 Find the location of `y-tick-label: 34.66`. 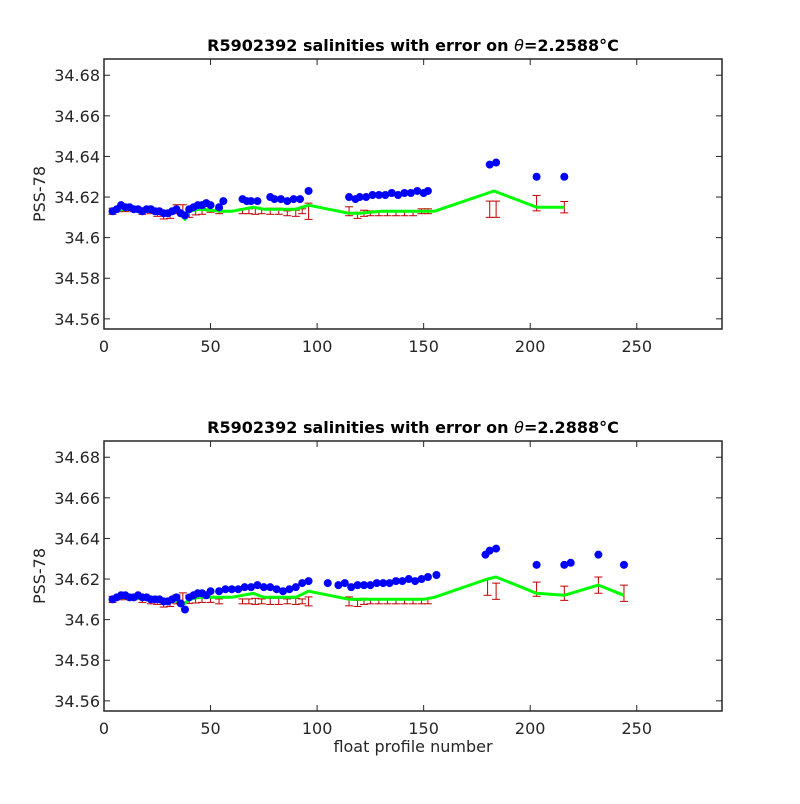

y-tick-label: 34.66 is located at coordinates (77, 498).